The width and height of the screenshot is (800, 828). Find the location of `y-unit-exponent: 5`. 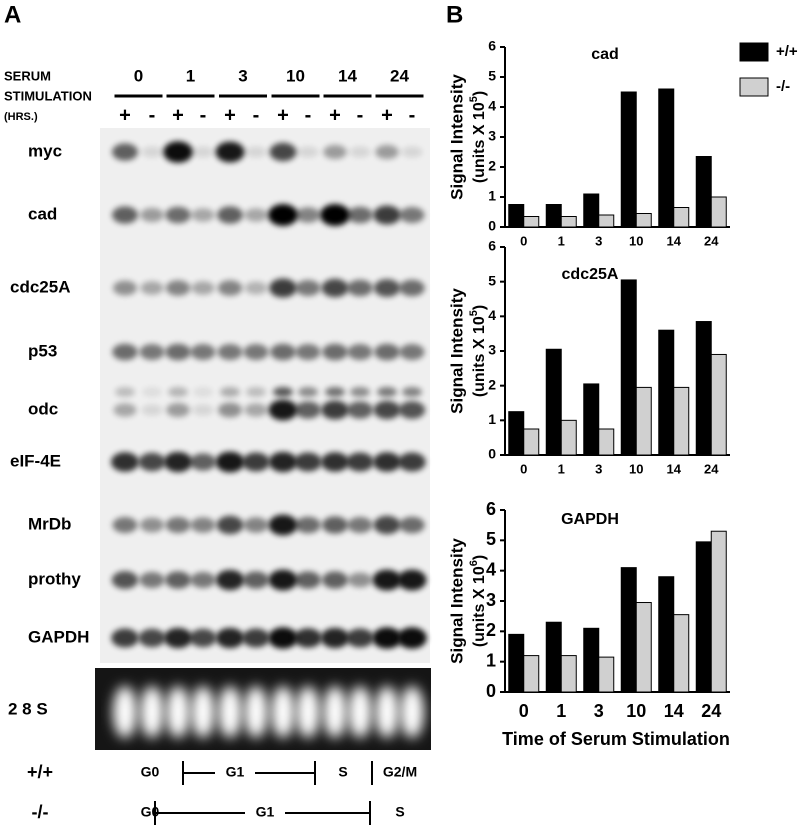

y-unit-exponent: 5 is located at coordinates (474, 99).